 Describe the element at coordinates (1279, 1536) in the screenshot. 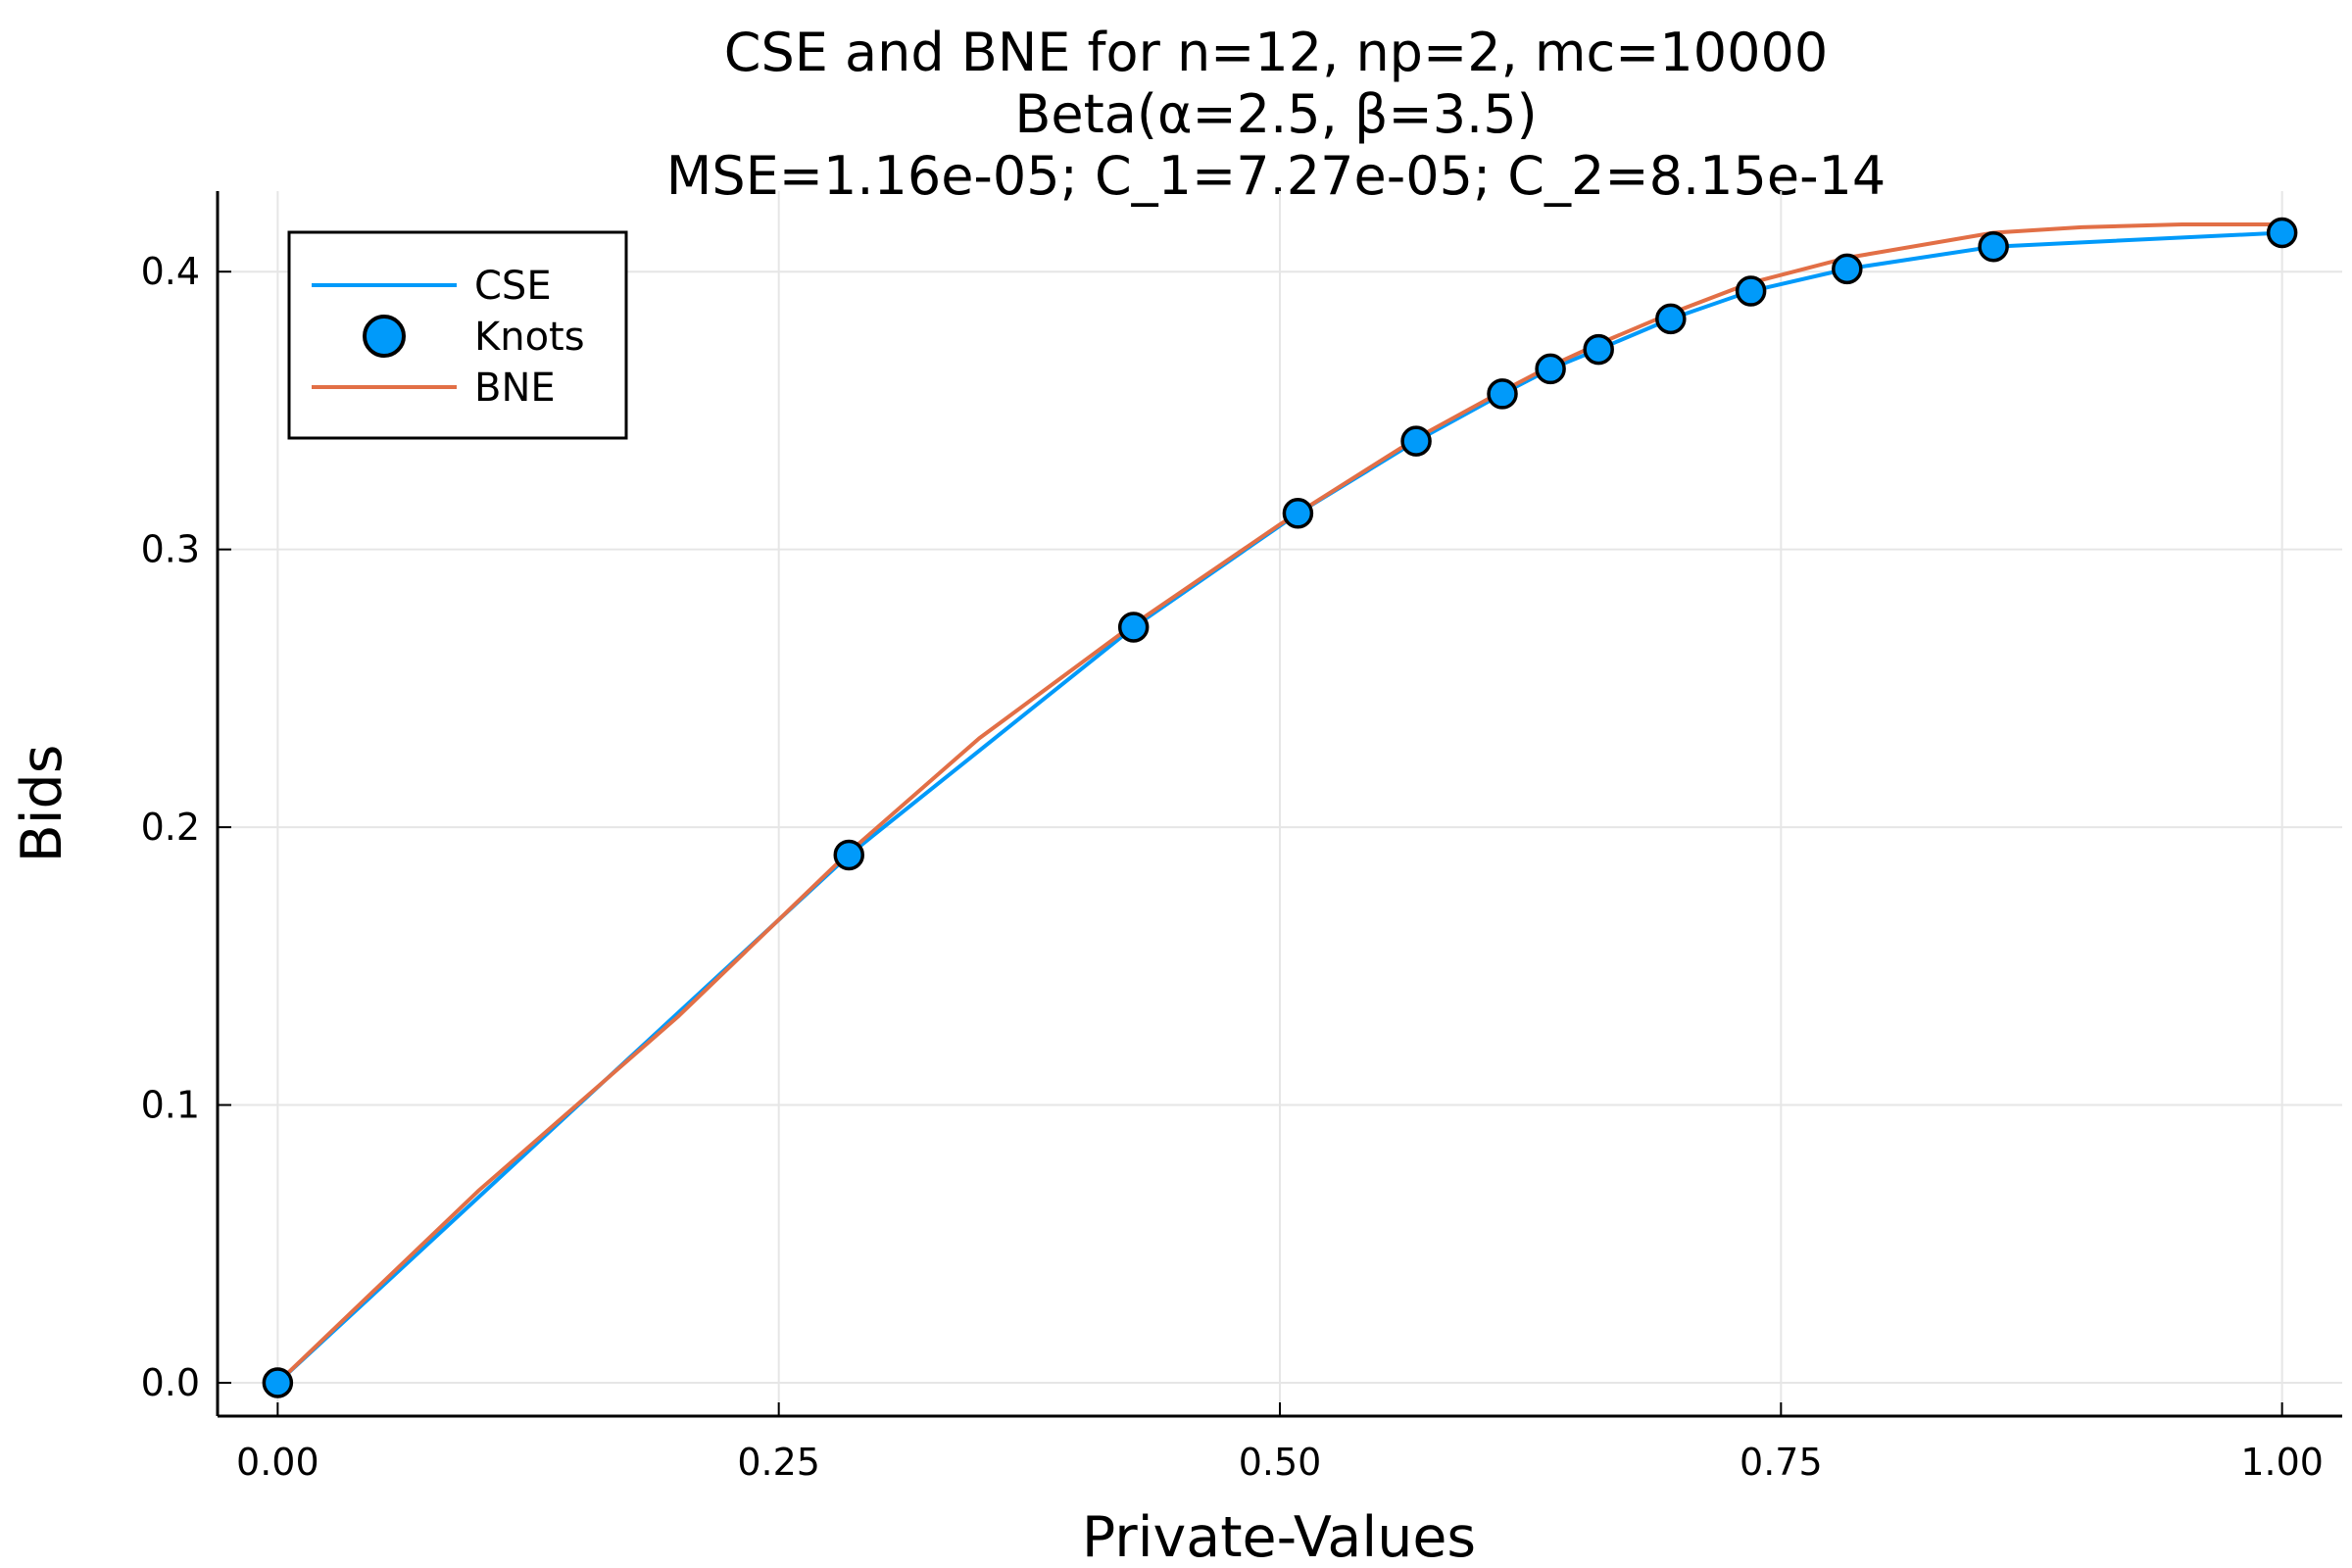

I see `x-axis-label: Private-Values` at that location.